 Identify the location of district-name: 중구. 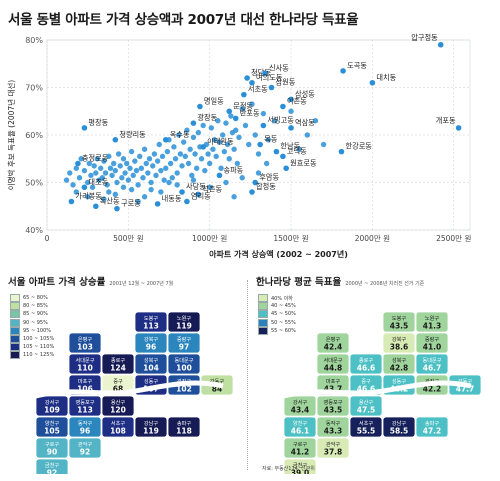
(366, 381).